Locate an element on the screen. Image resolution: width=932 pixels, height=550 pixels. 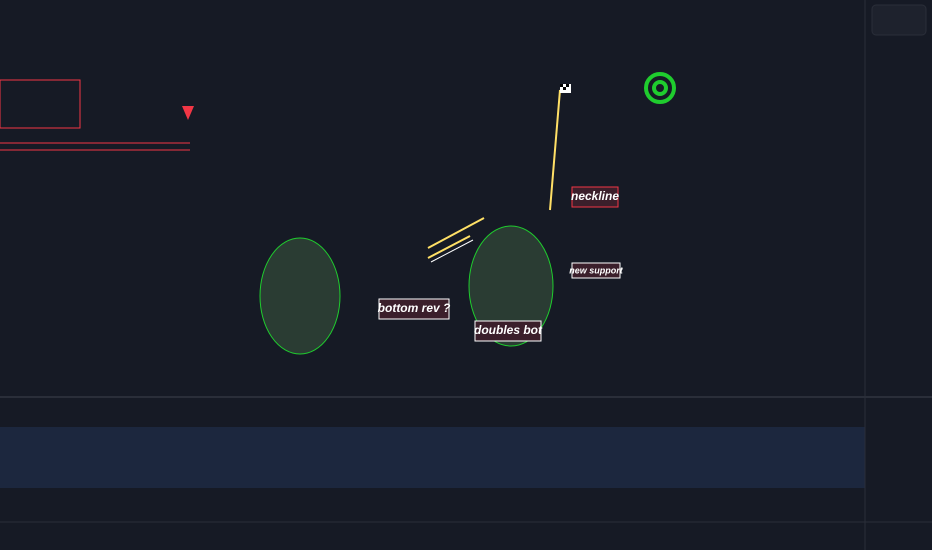
annotation: new support is located at coordinates (596, 270).